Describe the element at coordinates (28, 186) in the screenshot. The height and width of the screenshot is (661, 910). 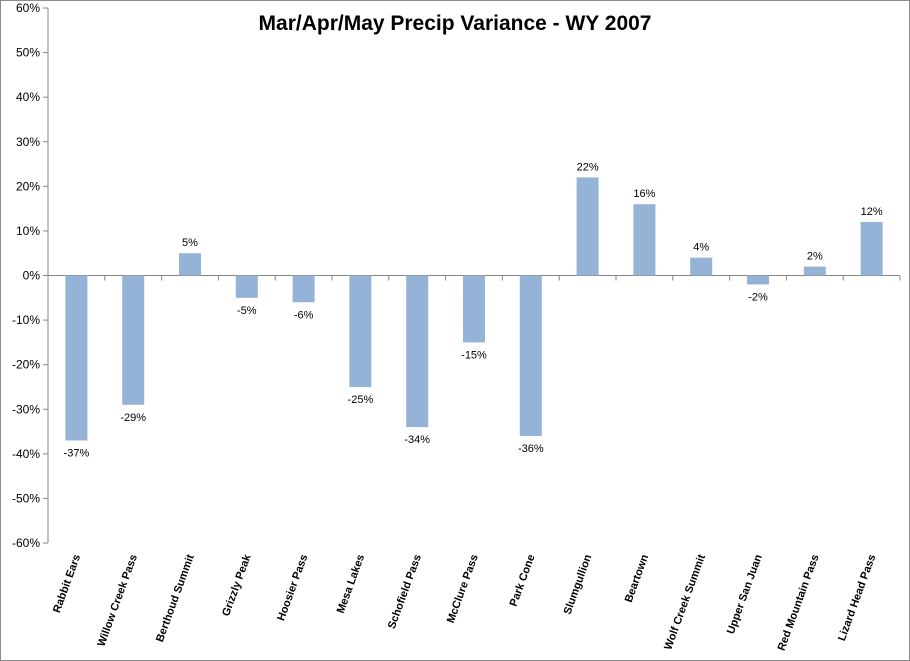
I see `y-tick-label: 20%` at that location.